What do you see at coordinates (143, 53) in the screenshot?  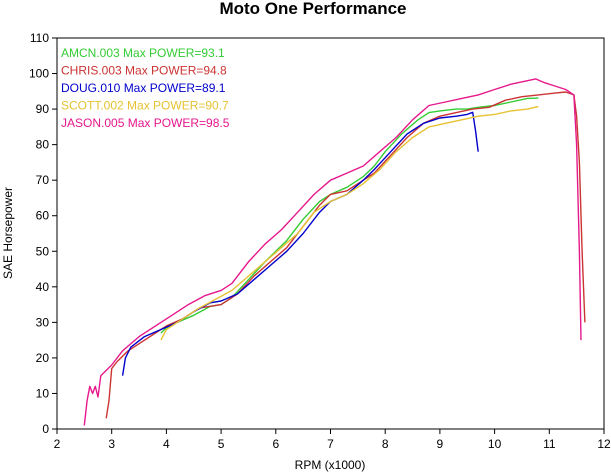 I see `legend-entry: AMCN.003 Max POWER=93.1` at bounding box center [143, 53].